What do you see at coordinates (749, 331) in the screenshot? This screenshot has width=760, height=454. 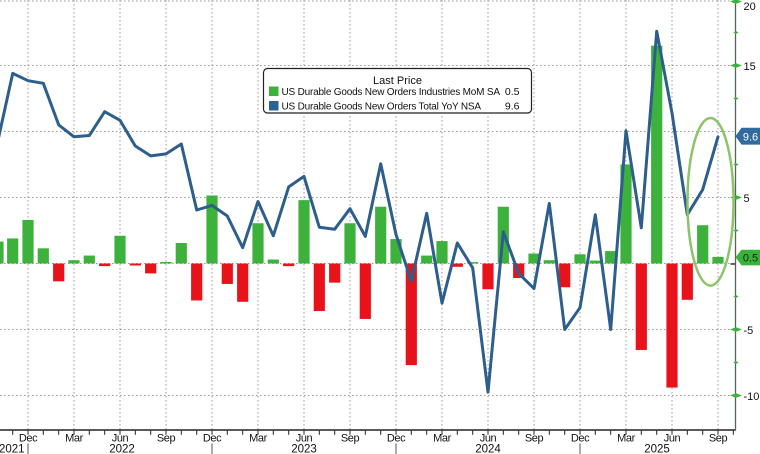 I see `svg-text: -5` at bounding box center [749, 331].